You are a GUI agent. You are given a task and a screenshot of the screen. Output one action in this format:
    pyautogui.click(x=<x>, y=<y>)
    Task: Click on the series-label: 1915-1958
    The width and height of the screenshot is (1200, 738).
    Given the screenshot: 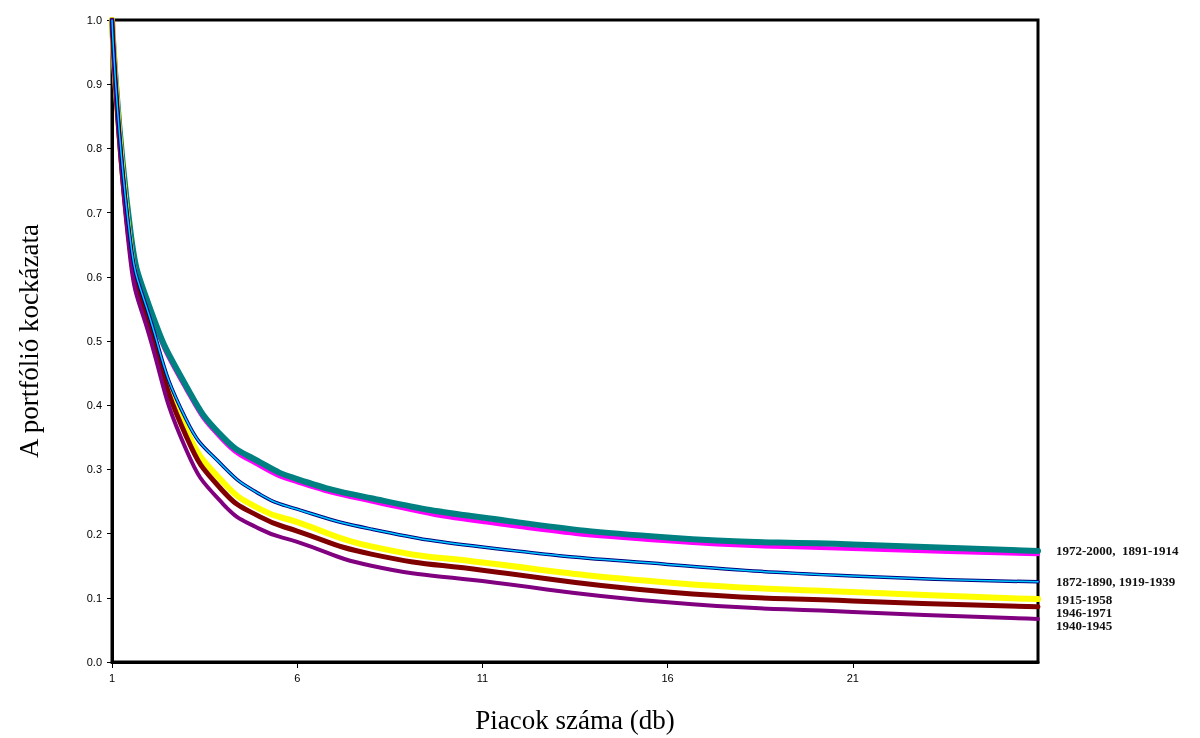 What is the action you would take?
    pyautogui.click(x=1084, y=599)
    